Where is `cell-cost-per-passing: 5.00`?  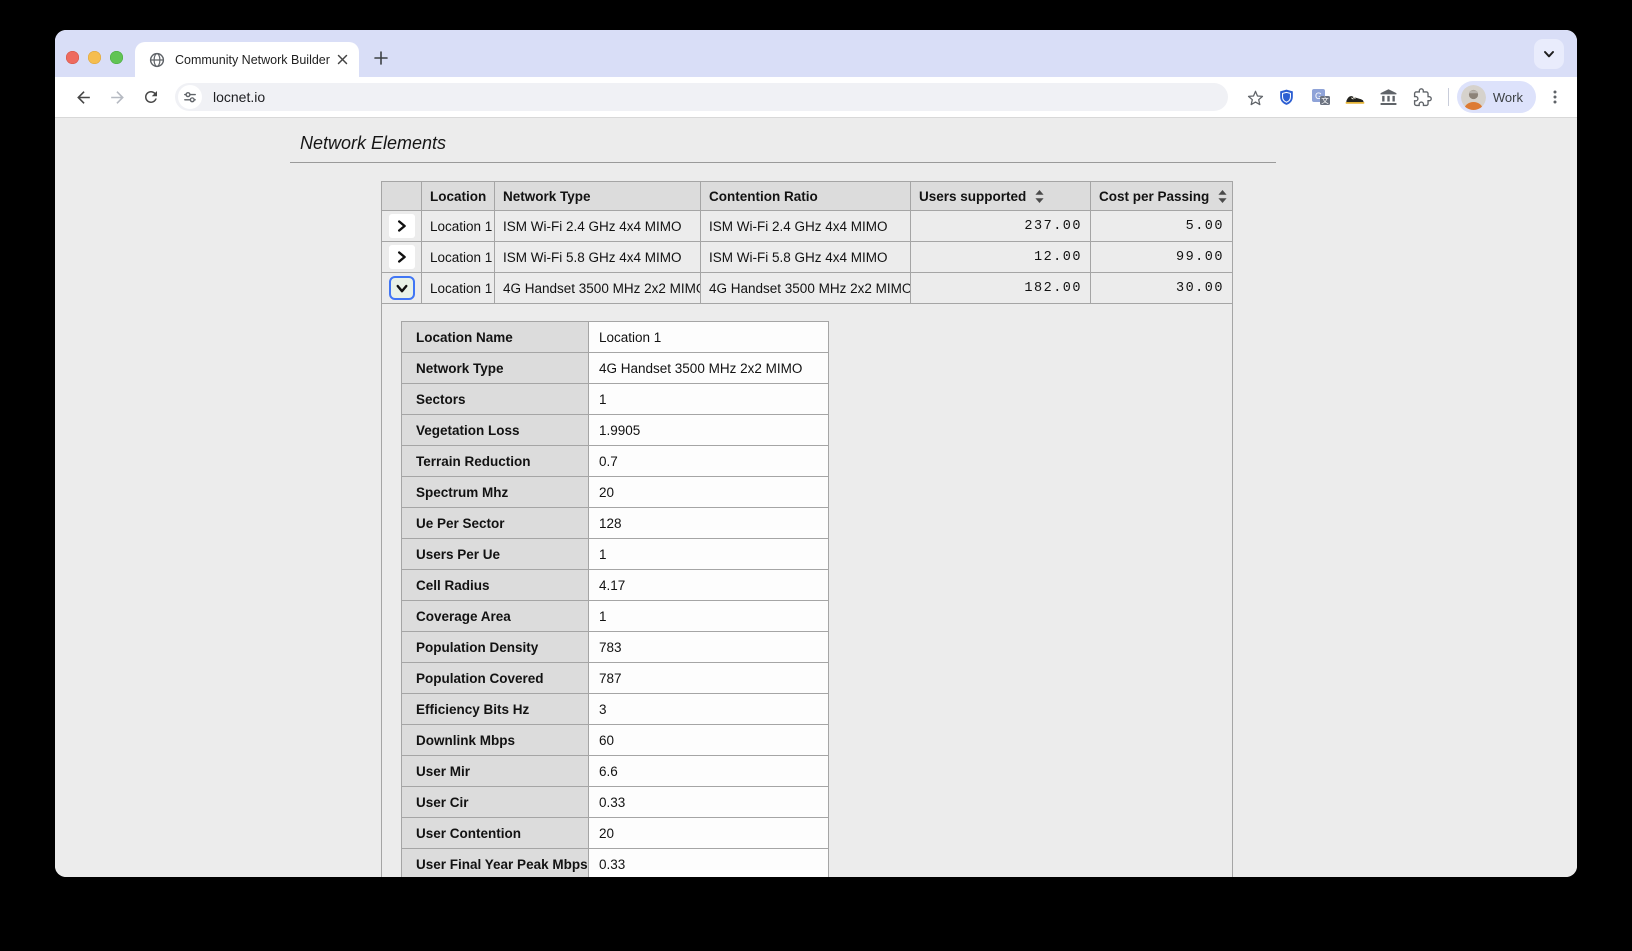
cell-cost-per-passing: 5.00 is located at coordinates (1161, 226).